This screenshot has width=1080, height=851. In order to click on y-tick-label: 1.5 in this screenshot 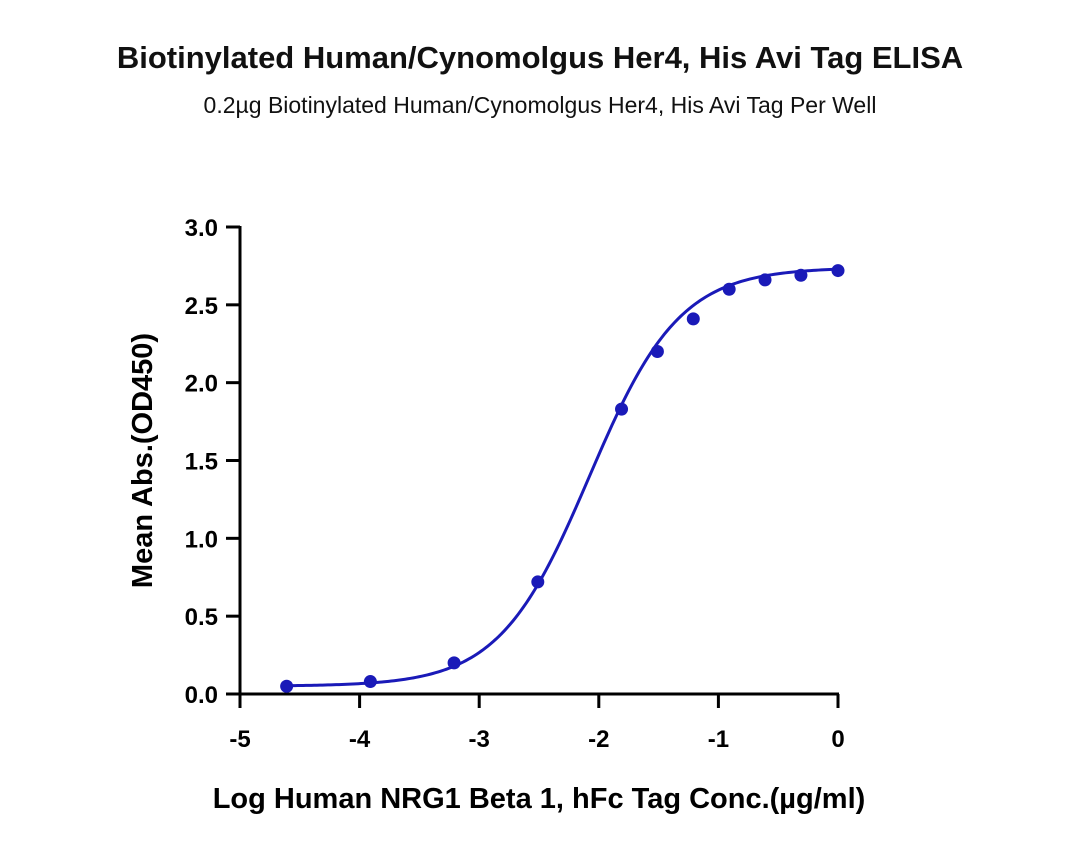, I will do `click(201, 462)`.